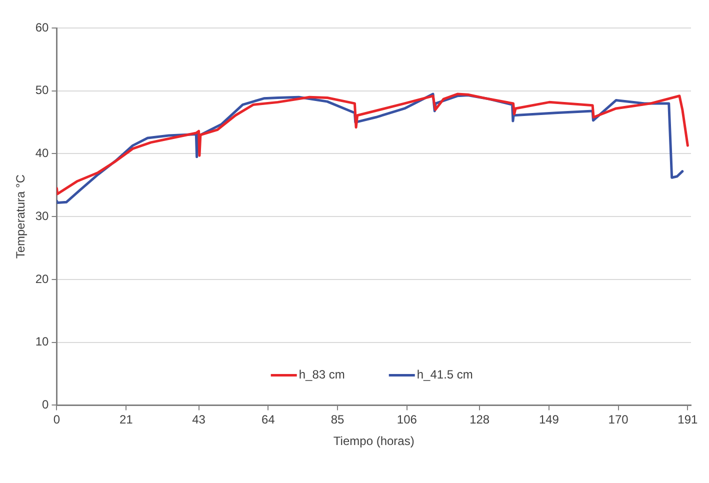  Describe the element at coordinates (42, 90) in the screenshot. I see `y-tick-label: 50` at that location.